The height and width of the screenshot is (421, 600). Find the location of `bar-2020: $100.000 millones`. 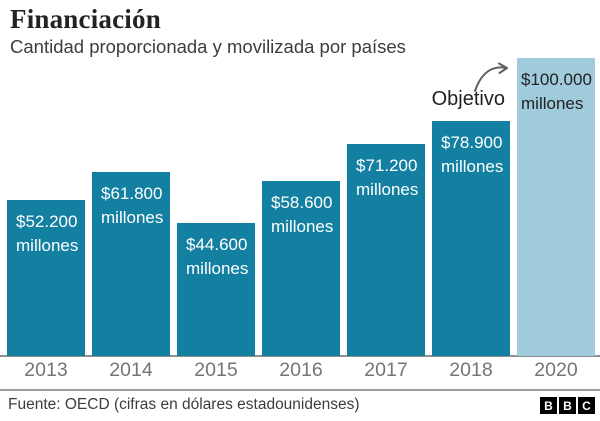

bar-2020: $100.000 millones is located at coordinates (556, 207).